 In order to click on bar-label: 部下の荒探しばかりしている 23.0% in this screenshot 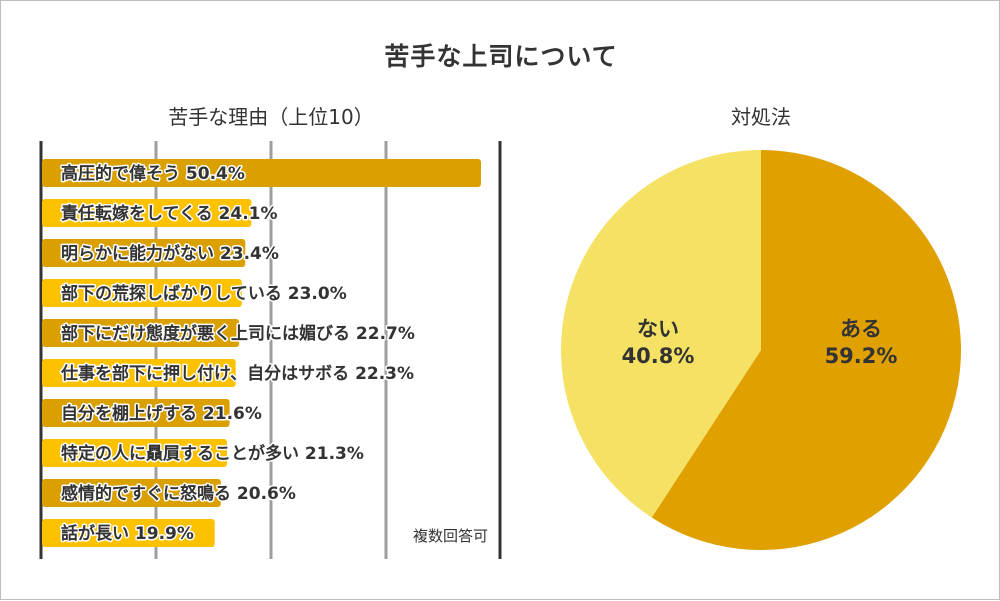, I will do `click(204, 293)`.